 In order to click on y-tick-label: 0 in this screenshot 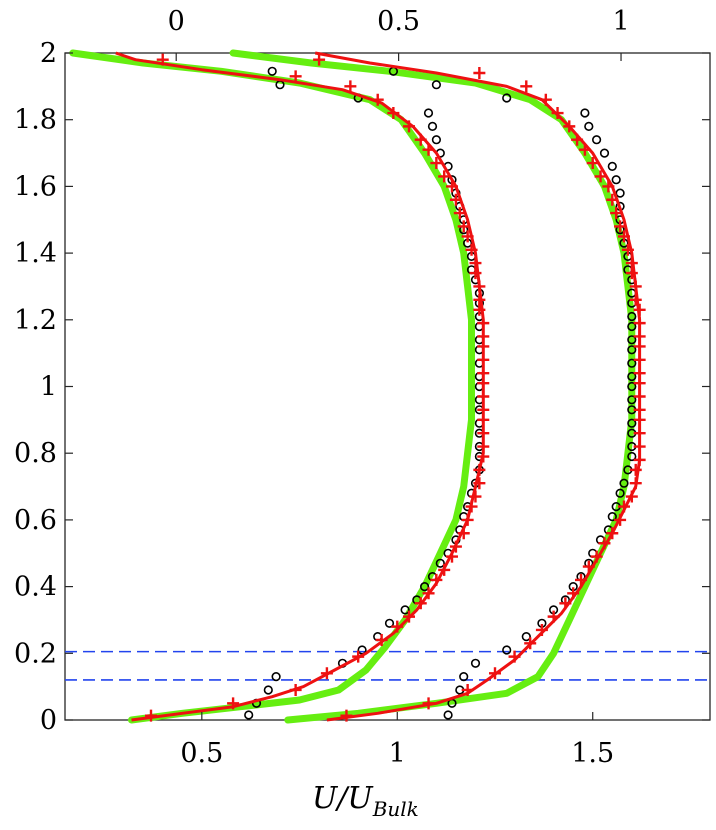, I will do `click(48, 720)`.